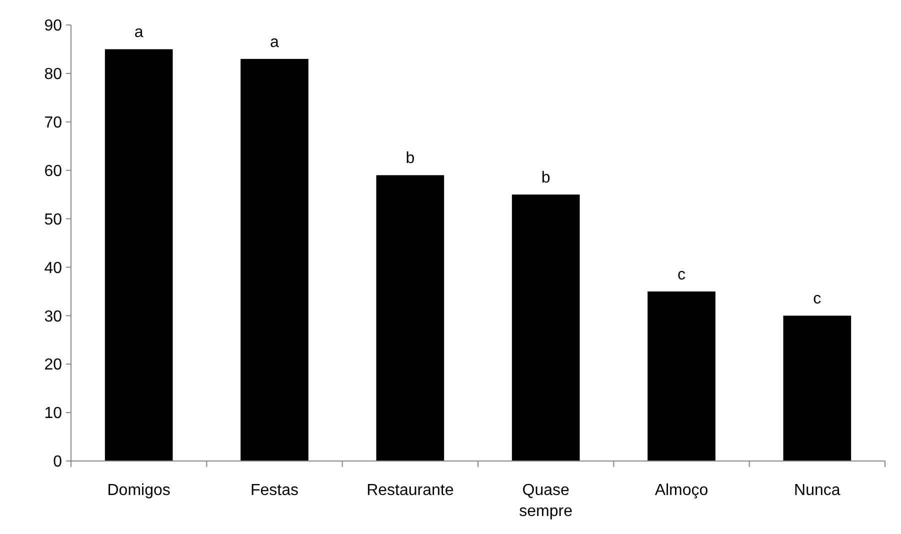 This screenshot has height=534, width=901. I want to click on y-tick-label: 10, so click(53, 413).